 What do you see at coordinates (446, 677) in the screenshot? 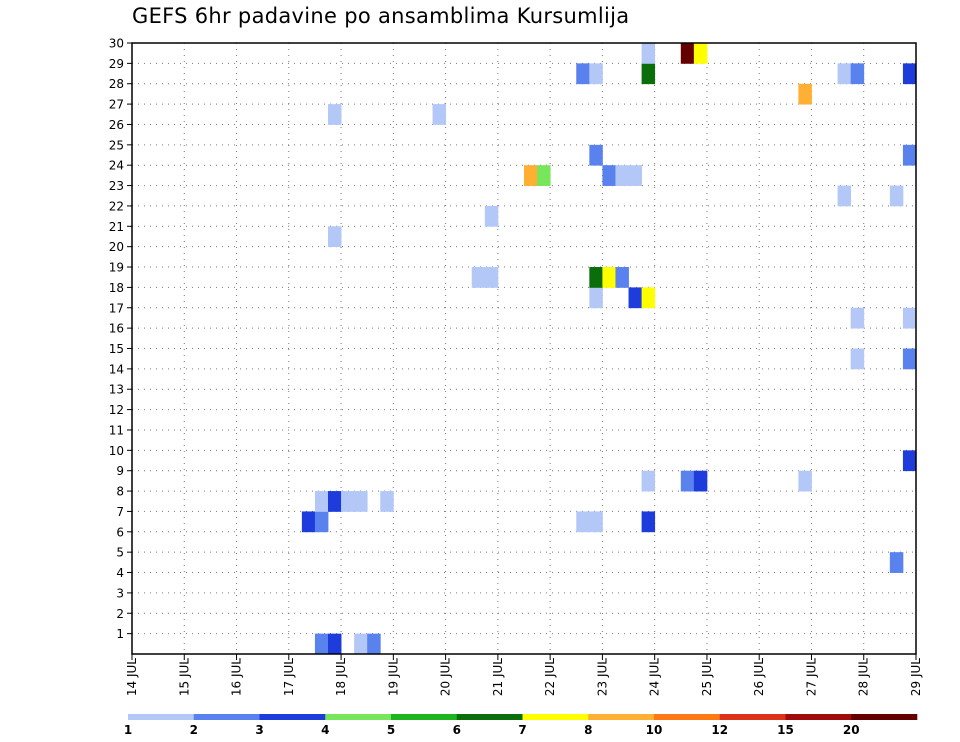
I see `x-tick-label: 20 JUL` at bounding box center [446, 677].